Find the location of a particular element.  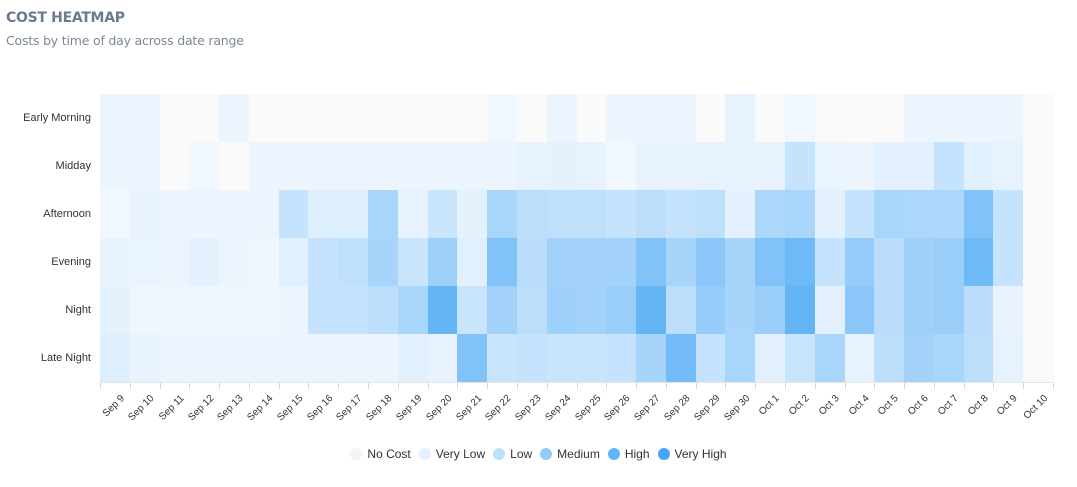

legend-item: Very Low is located at coordinates (451, 454).